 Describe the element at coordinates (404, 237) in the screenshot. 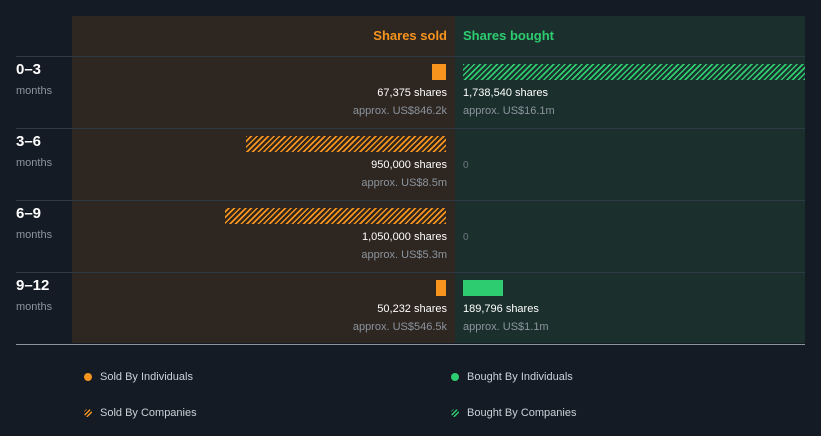

I see `sold-shares-label: 1,050,000 shares` at that location.